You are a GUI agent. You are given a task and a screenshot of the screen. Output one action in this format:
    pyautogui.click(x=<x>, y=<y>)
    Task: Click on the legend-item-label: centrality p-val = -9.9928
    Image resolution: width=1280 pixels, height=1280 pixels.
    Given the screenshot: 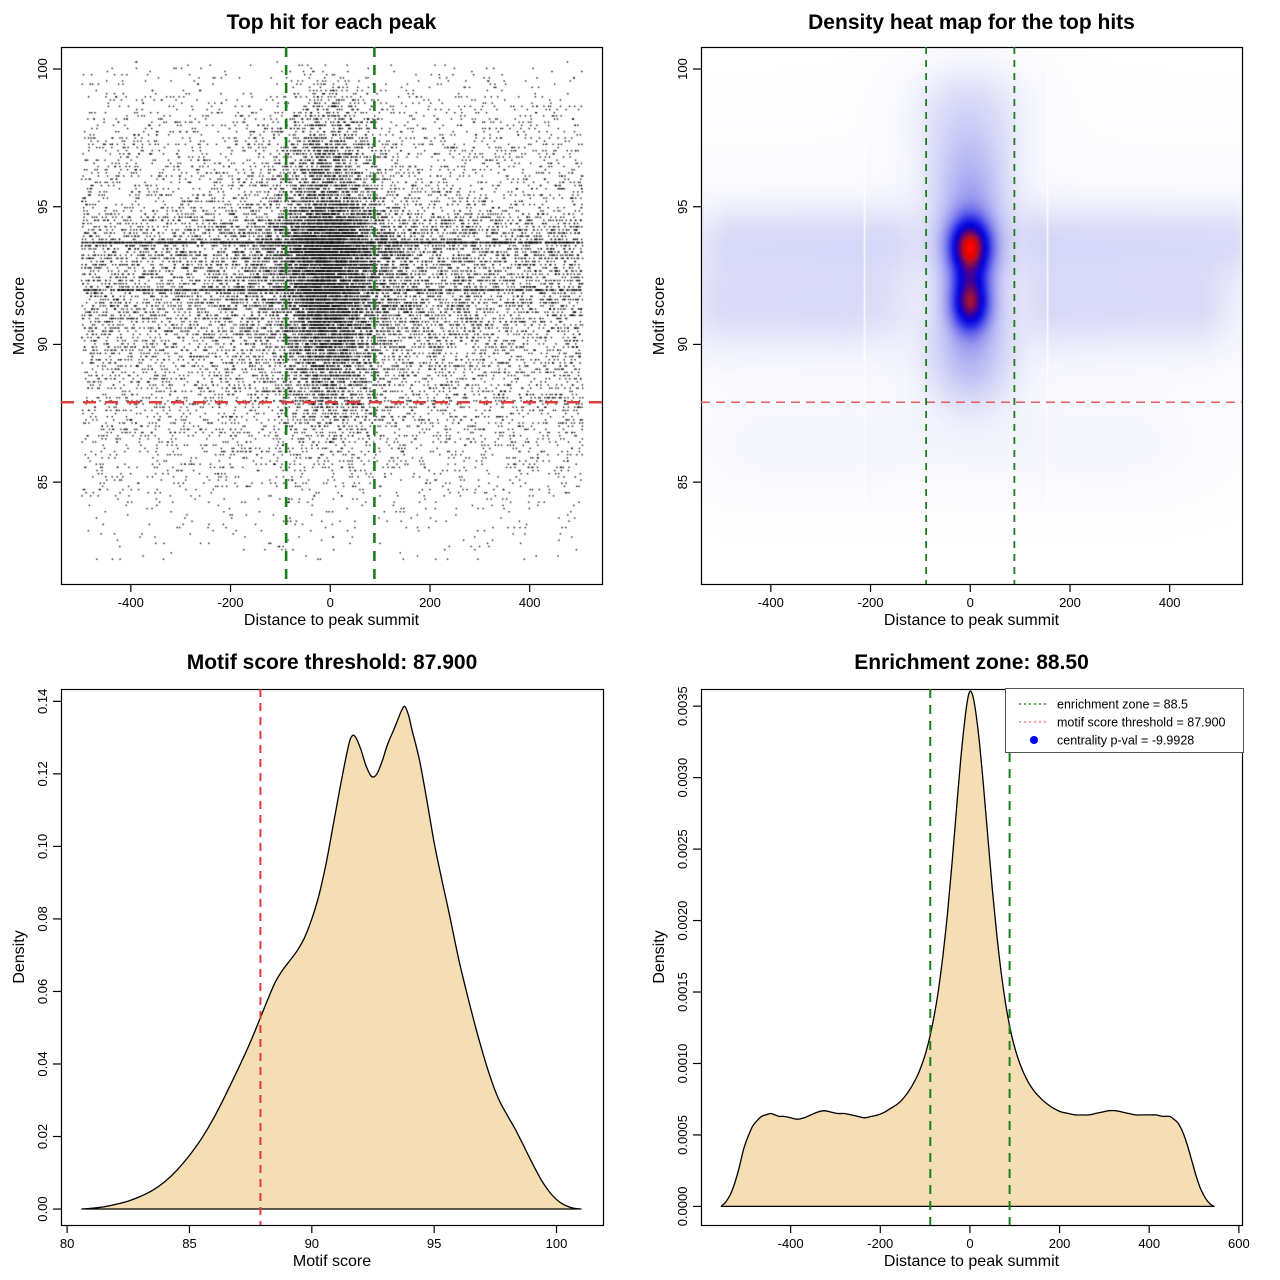 What is the action you would take?
    pyautogui.click(x=1125, y=741)
    